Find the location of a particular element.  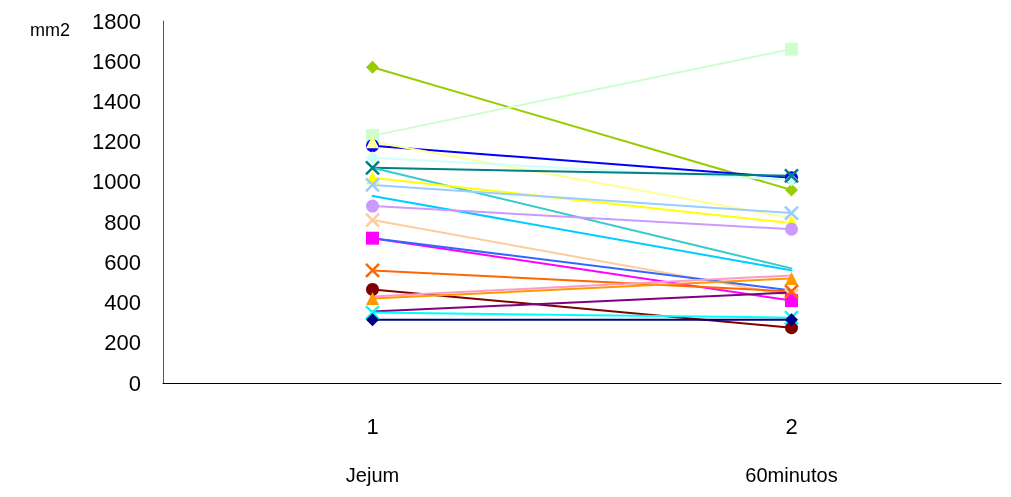

y-tick-label: 1200 is located at coordinates (116, 142).